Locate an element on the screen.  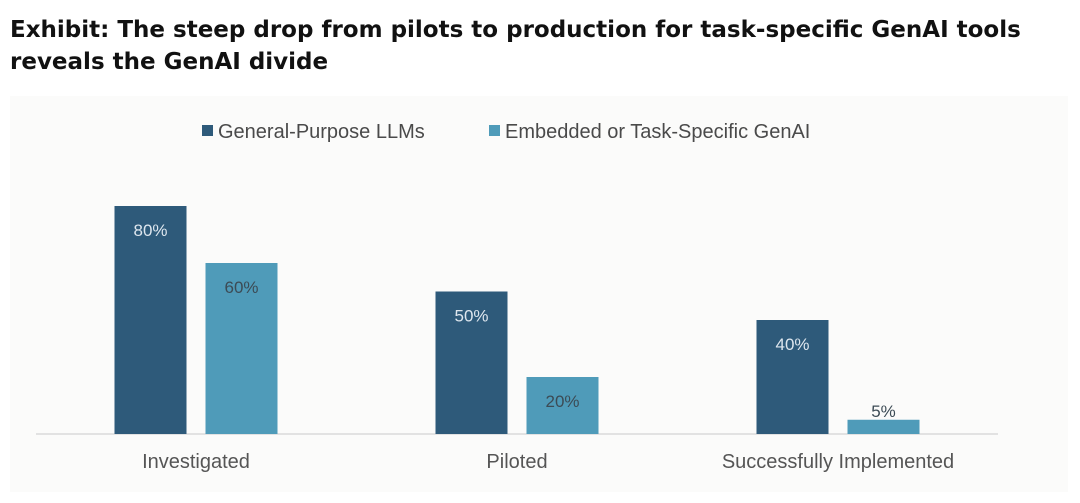
data-label-task-specific-3: 5% is located at coordinates (883, 411).